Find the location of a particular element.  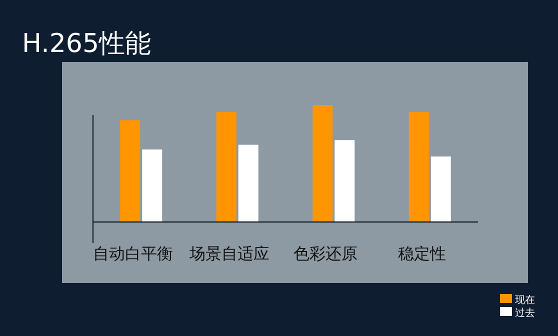

x-tick-label: 色彩还原 is located at coordinates (326, 253).